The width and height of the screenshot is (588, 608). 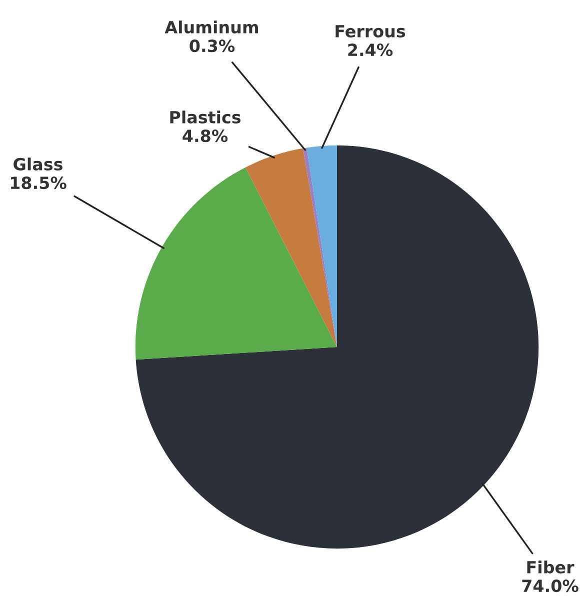 What do you see at coordinates (212, 46) in the screenshot?
I see `data-label: 0.3%` at bounding box center [212, 46].